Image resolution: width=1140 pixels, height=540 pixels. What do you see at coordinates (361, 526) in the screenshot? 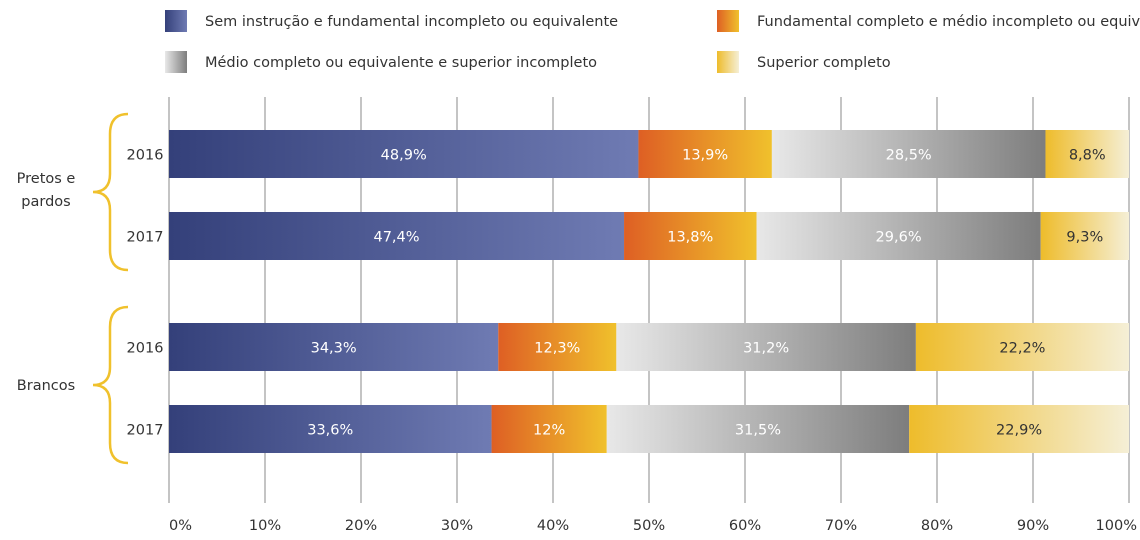
I see `x-tick-label: 20%` at bounding box center [361, 526].